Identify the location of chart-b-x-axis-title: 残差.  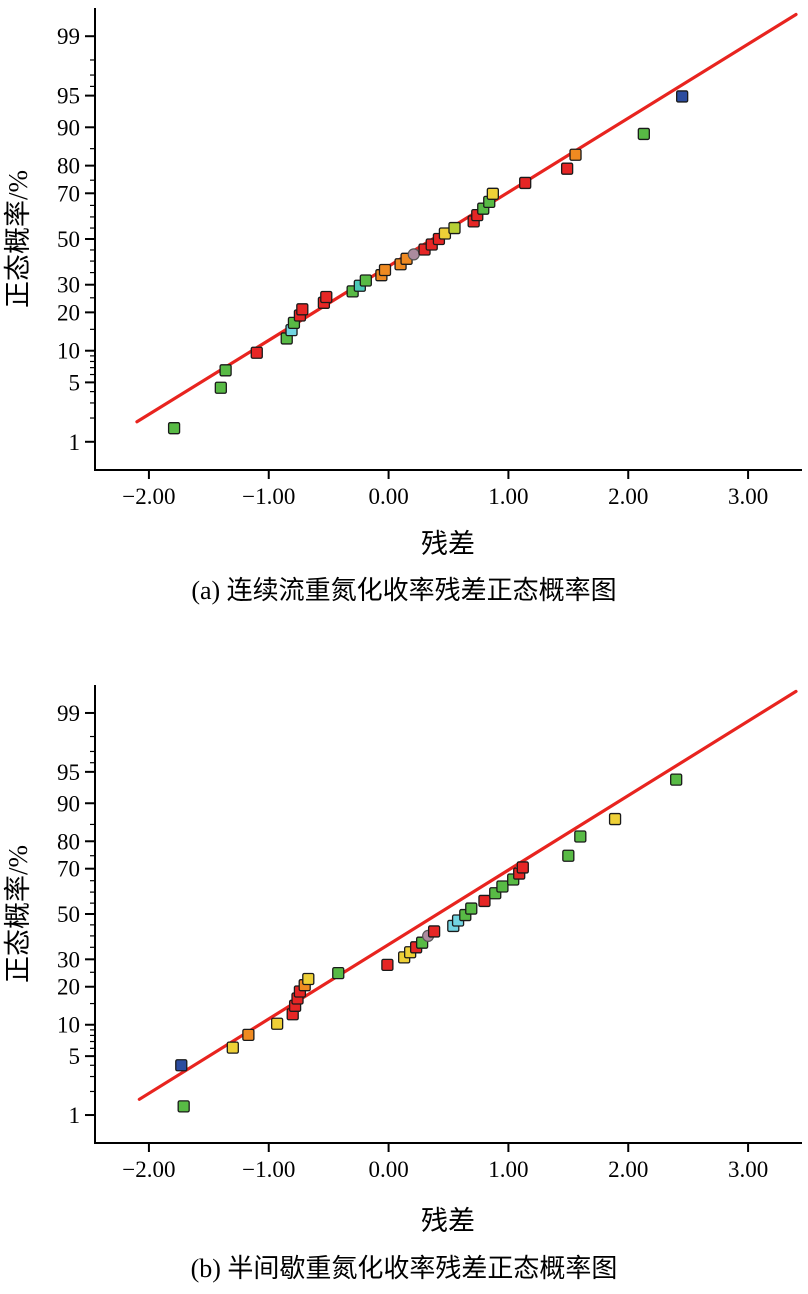
(448, 1221).